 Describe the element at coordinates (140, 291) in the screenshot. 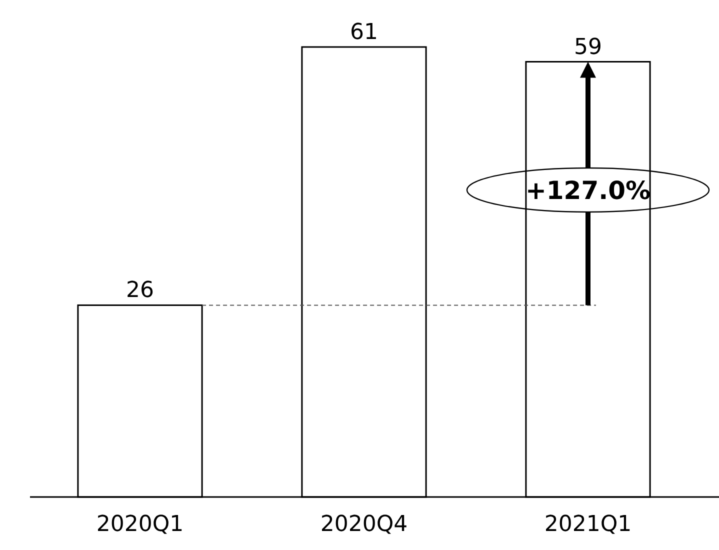

I see `data-label: 26` at that location.